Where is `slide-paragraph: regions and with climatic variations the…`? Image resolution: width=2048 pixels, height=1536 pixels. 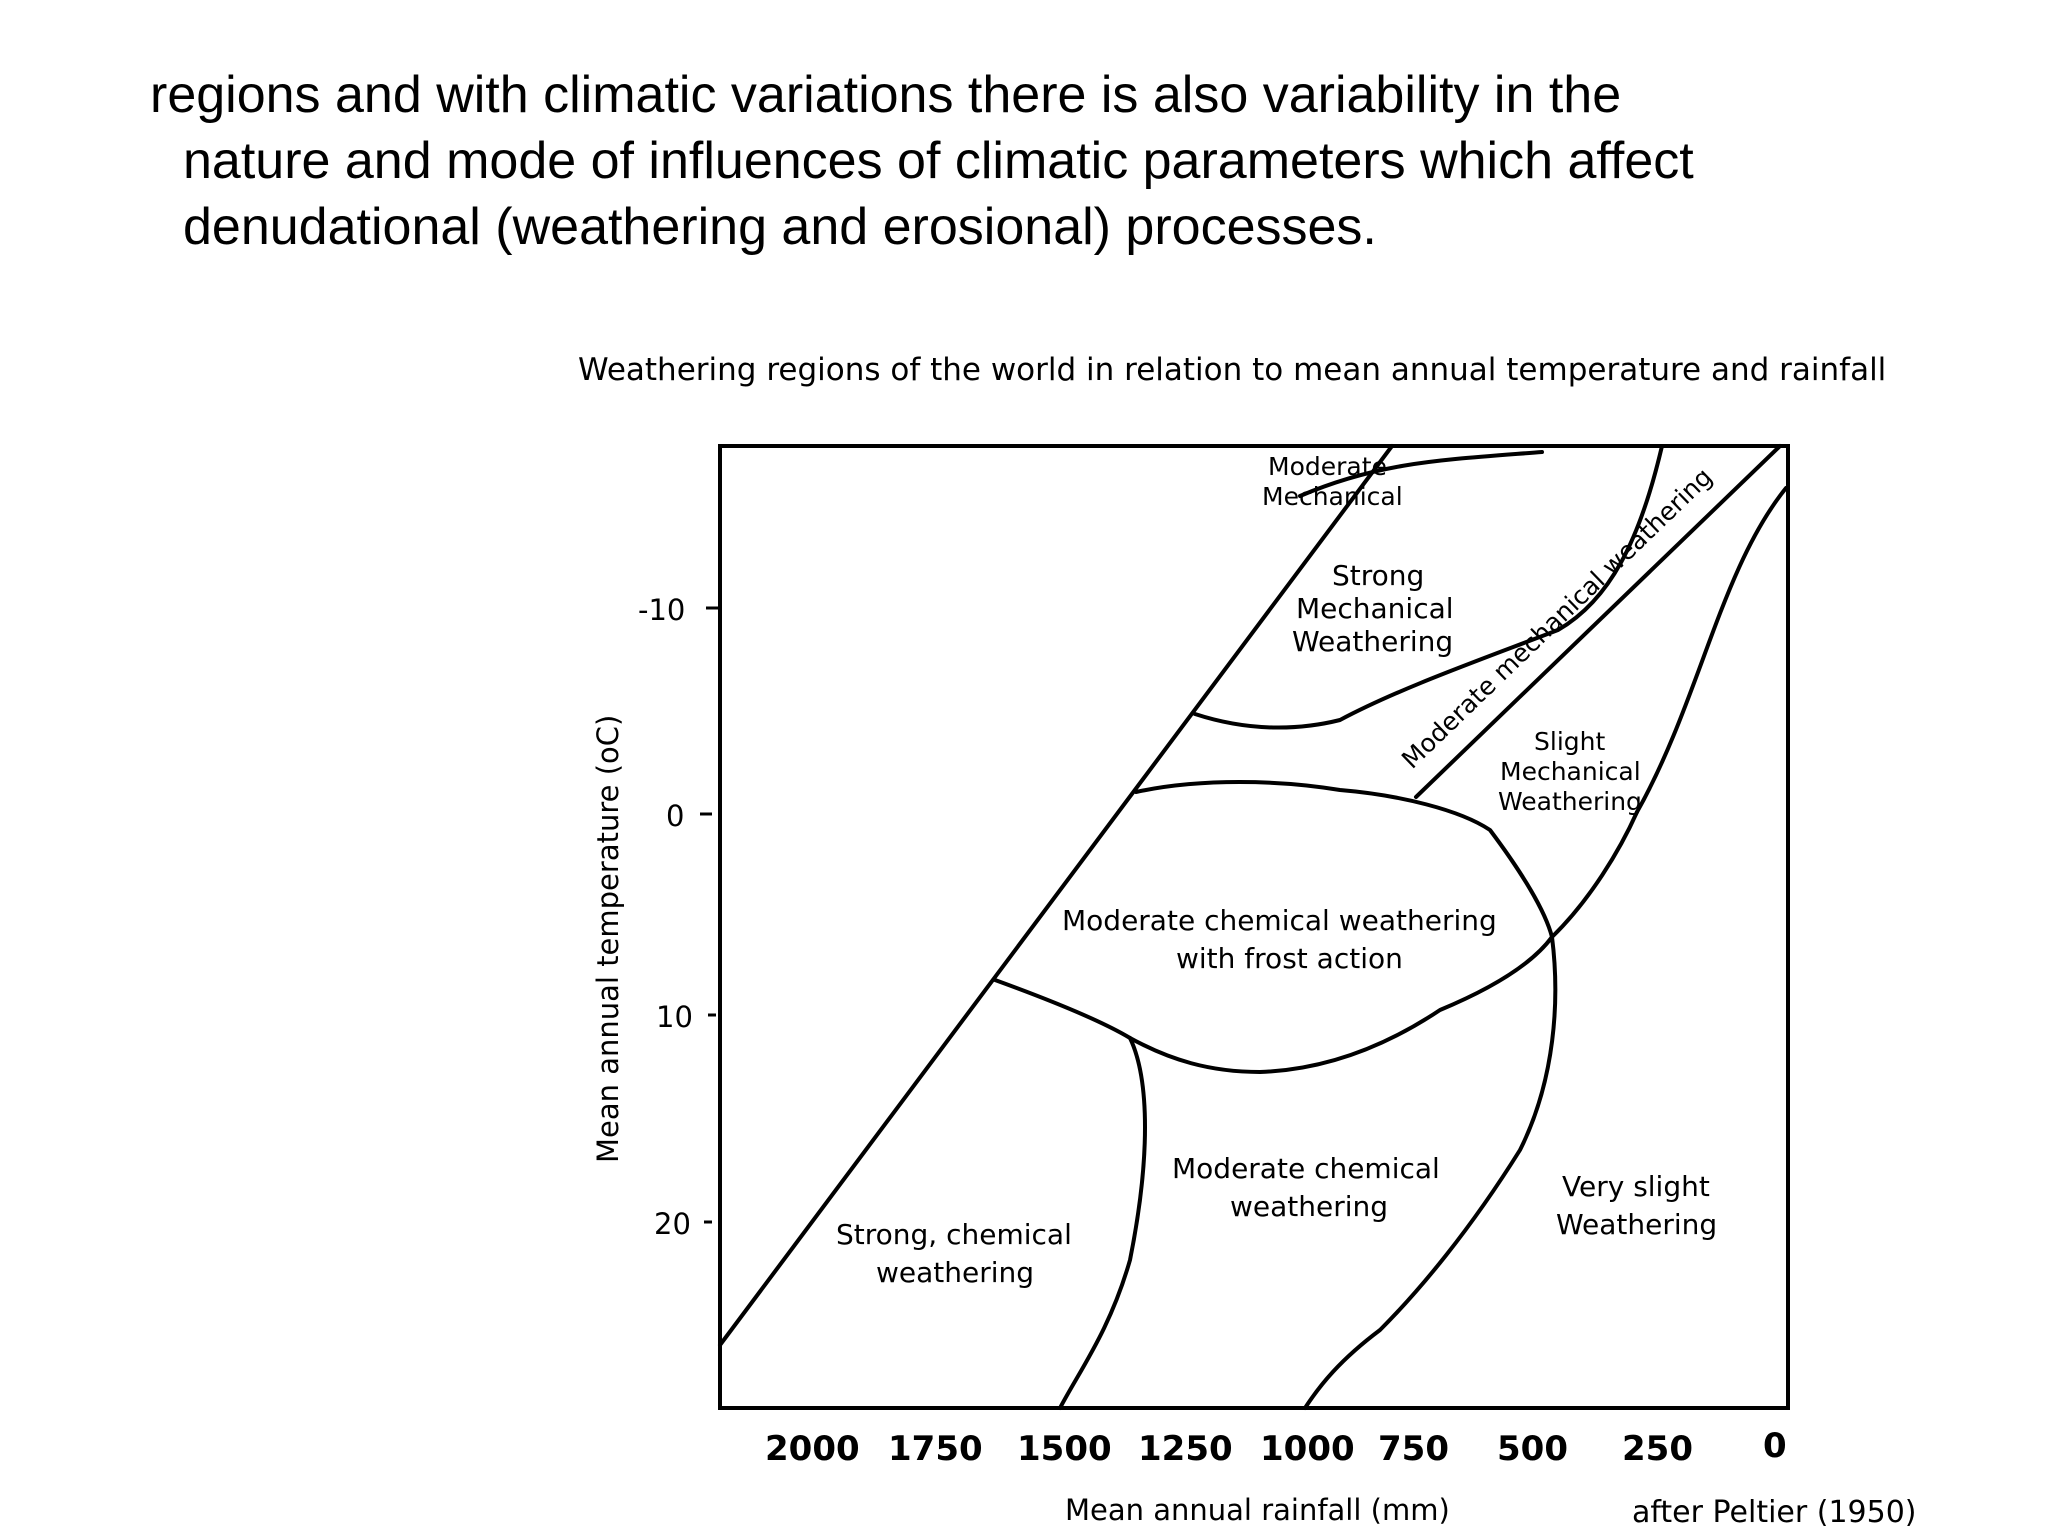 slide-paragraph: regions and with climatic variations the… is located at coordinates (1050, 161).